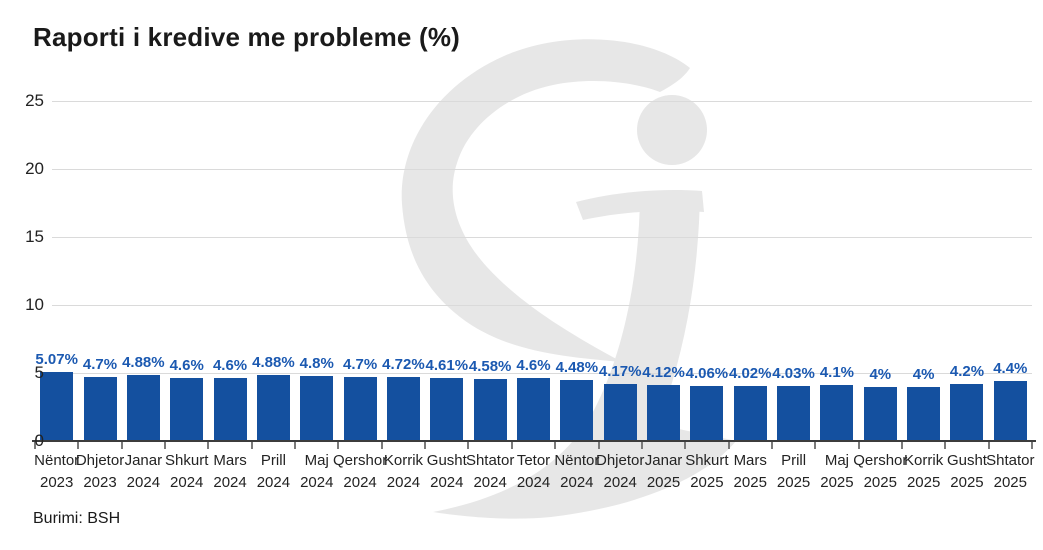 This screenshot has width=1043, height=550. I want to click on x-axis-category-label: Korrik 2024, so click(403, 472).